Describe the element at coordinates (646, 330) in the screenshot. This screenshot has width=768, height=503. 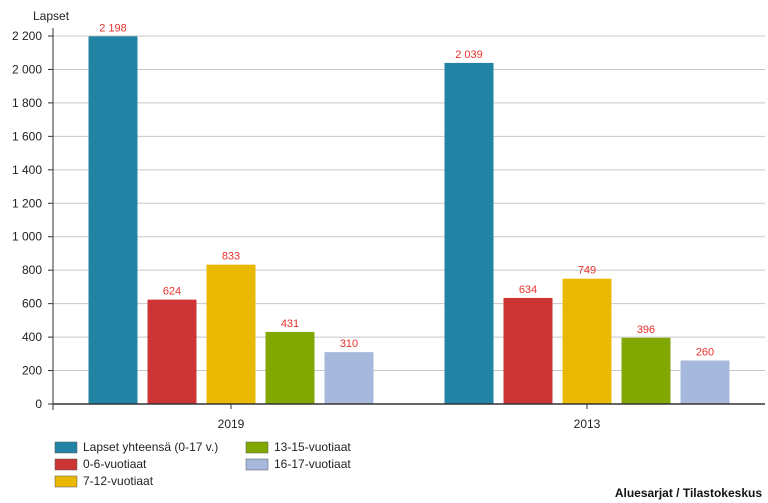
I see `bar-value-label: 396` at that location.